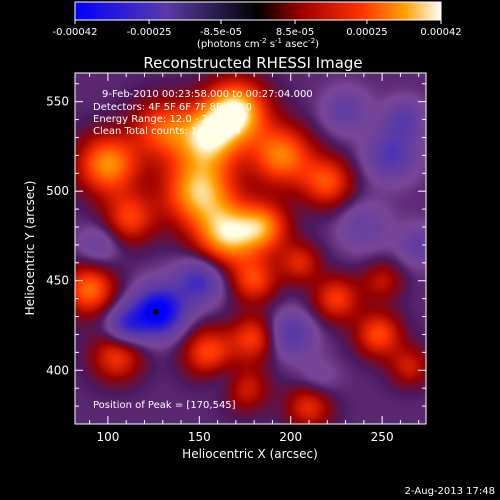  What do you see at coordinates (172, 107) in the screenshot?
I see `annotation-detectors: Detectors: 4F 5F 6F 7F 8F, Att 0` at bounding box center [172, 107].